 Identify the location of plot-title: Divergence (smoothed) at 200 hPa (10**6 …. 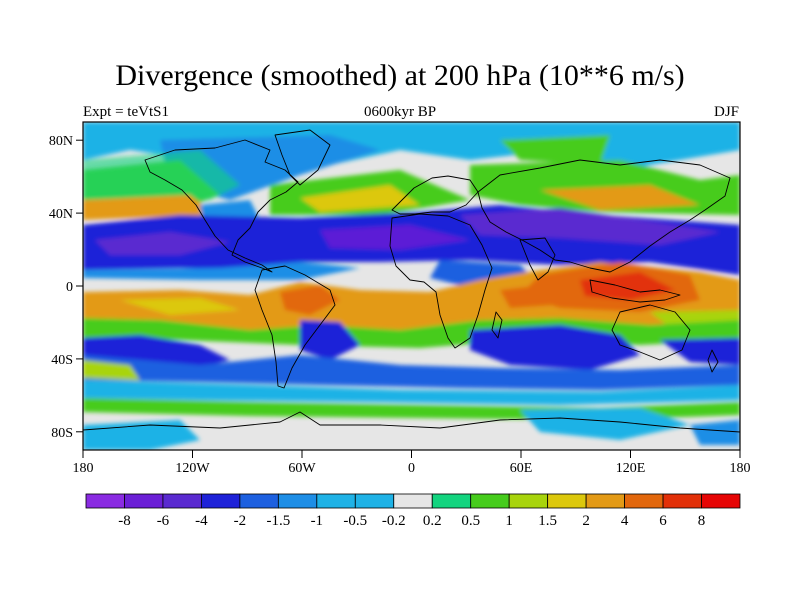
(400, 75).